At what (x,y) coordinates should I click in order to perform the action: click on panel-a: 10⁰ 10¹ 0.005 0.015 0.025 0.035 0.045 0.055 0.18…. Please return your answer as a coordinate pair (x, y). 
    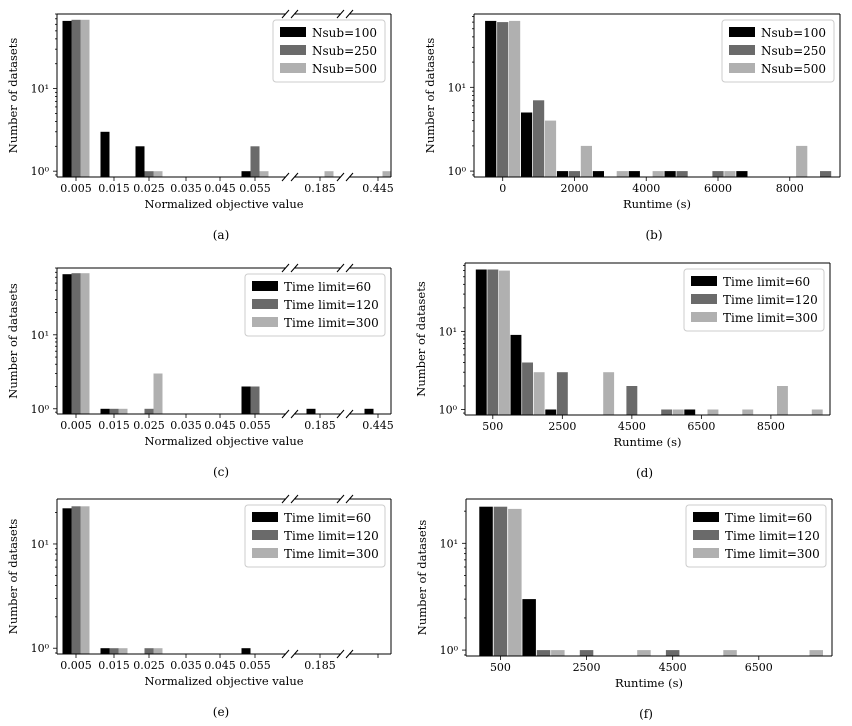
    Looking at the image, I should click on (200, 125).